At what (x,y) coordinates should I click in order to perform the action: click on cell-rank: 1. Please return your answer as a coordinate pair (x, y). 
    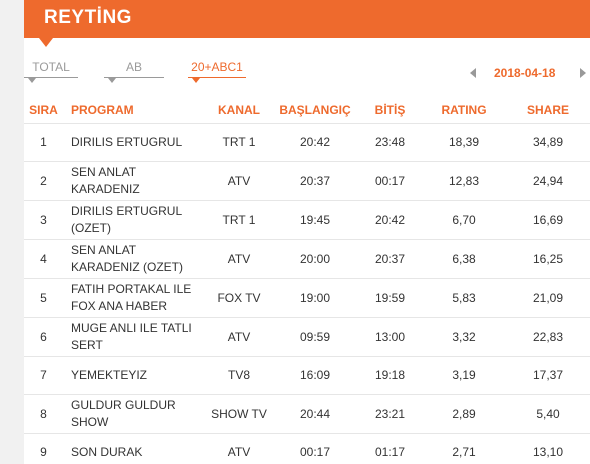
    Looking at the image, I should click on (43, 142).